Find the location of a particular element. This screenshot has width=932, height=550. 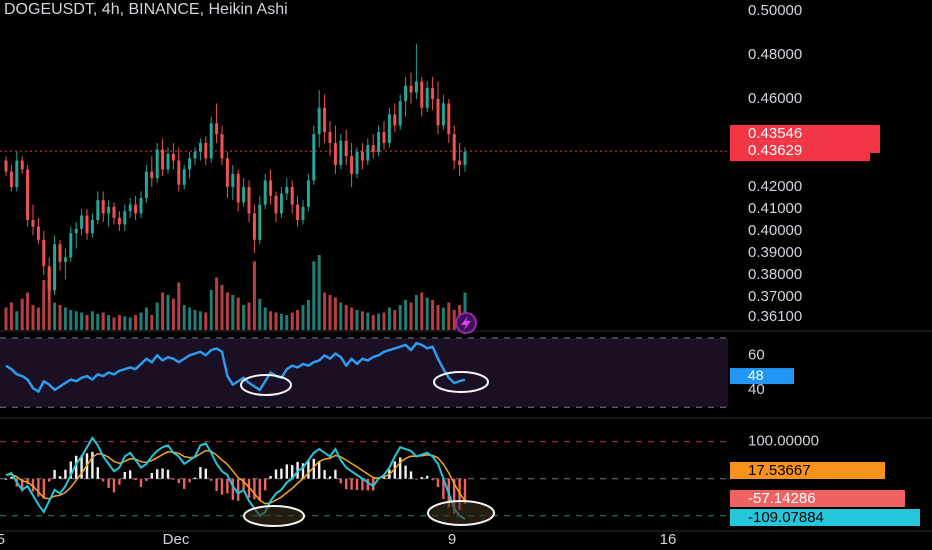

price-tick-label: 0.38000 is located at coordinates (775, 274).